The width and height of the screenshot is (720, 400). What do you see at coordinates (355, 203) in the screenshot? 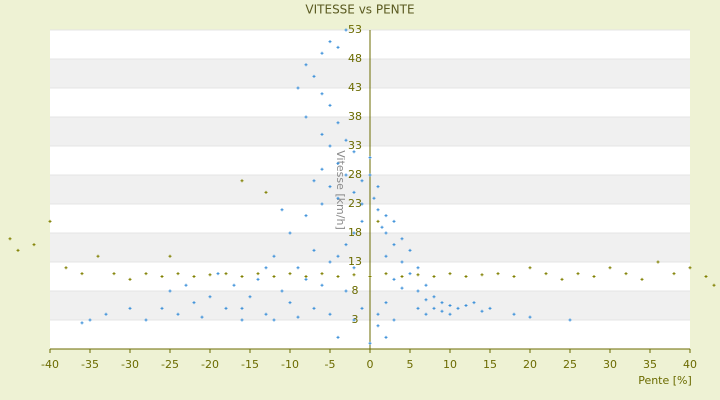
I see `y-tick-label: 23` at bounding box center [355, 203].